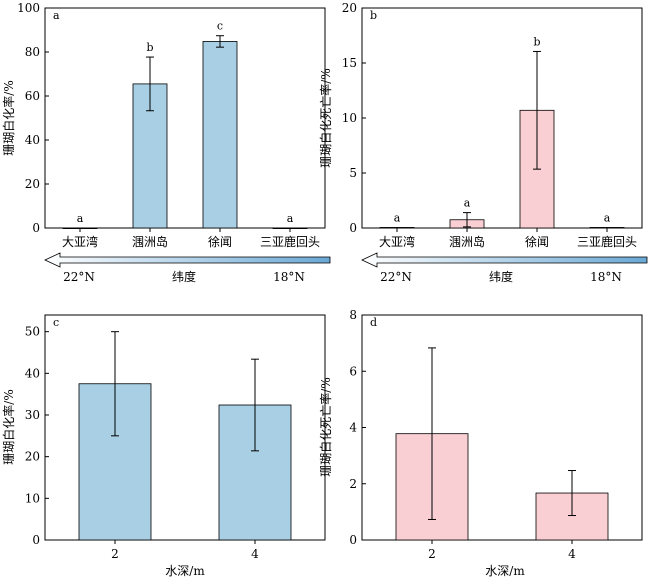 The width and height of the screenshot is (650, 579). I want to click on panel-b-label: b, so click(373, 15).